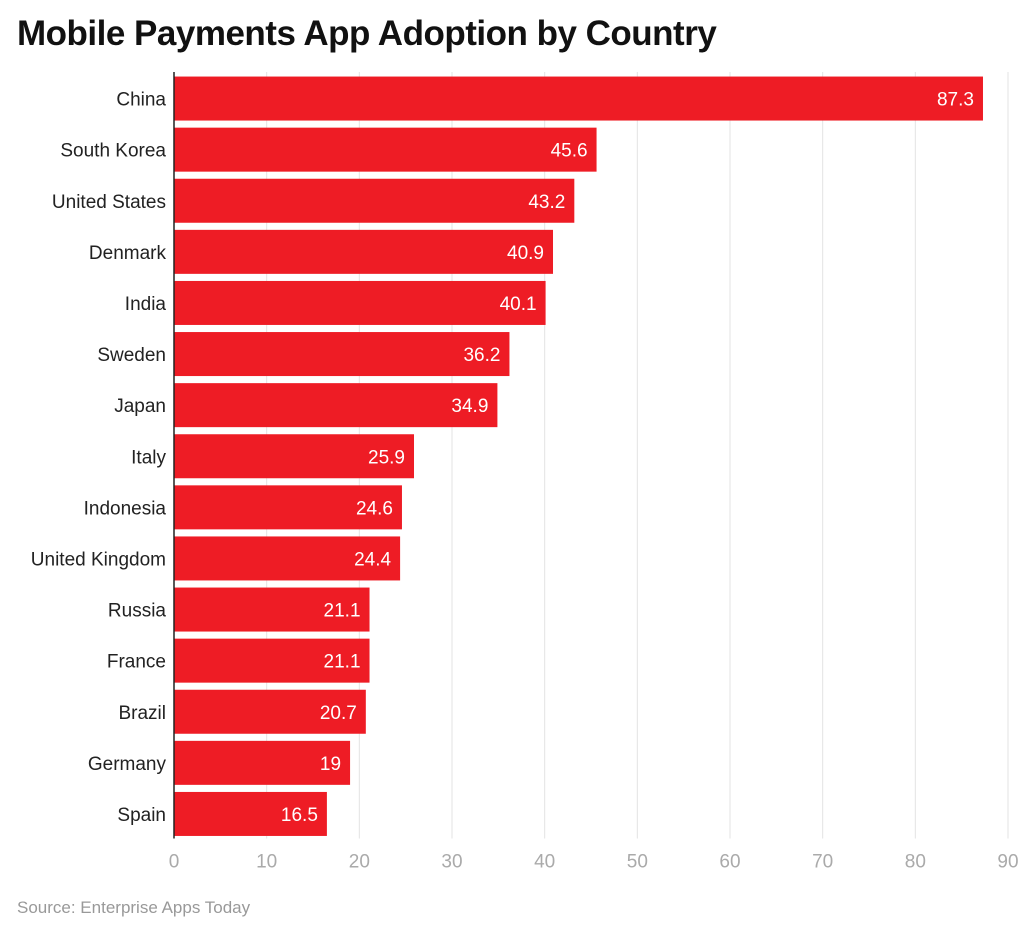 This screenshot has height=936, width=1024. Describe the element at coordinates (518, 304) in the screenshot. I see `data-label: 40.1` at that location.